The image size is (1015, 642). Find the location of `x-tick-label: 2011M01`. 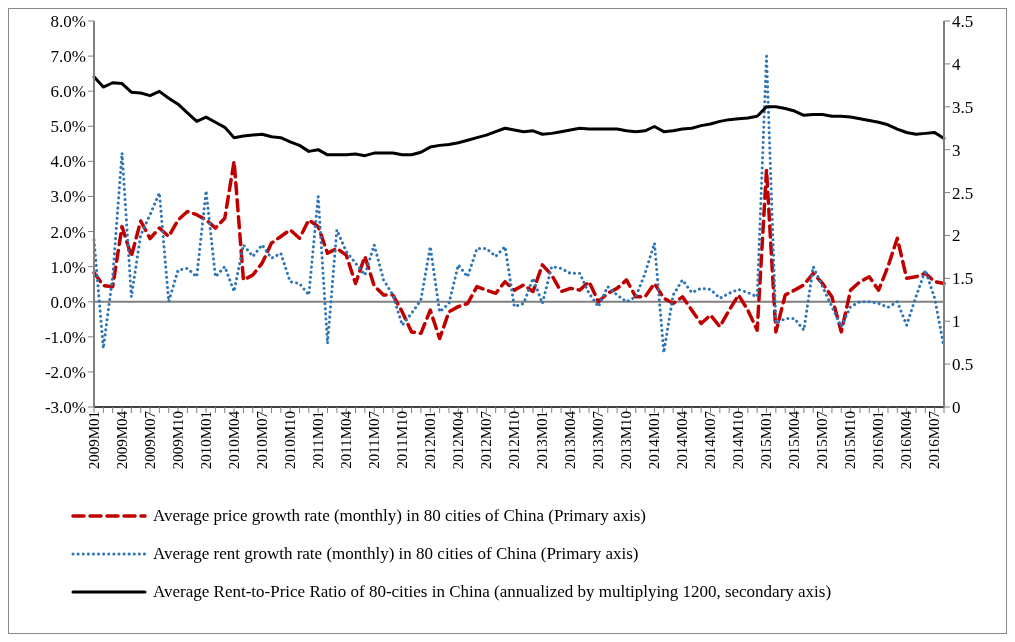

x-tick-label: 2011M01 is located at coordinates (317, 440).